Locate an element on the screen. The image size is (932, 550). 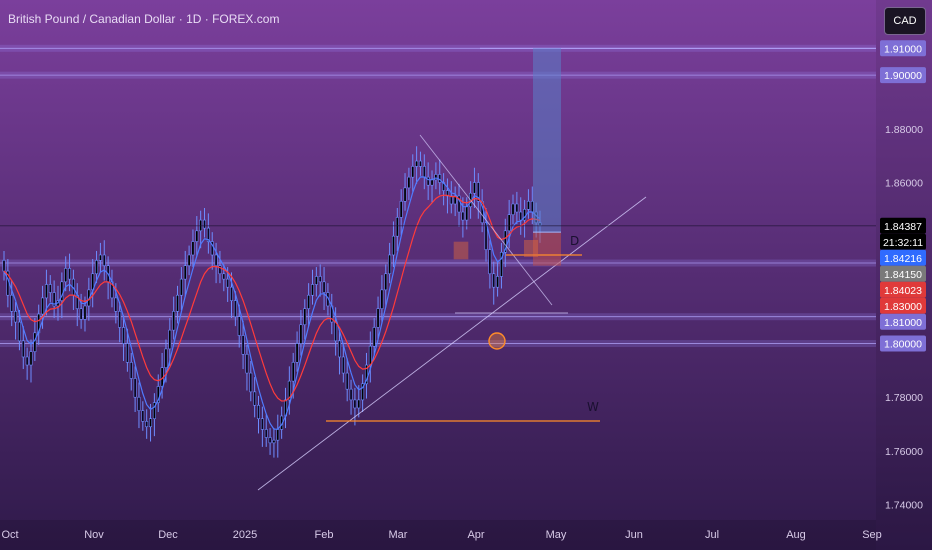
x-tick-label: May is located at coordinates (556, 535).